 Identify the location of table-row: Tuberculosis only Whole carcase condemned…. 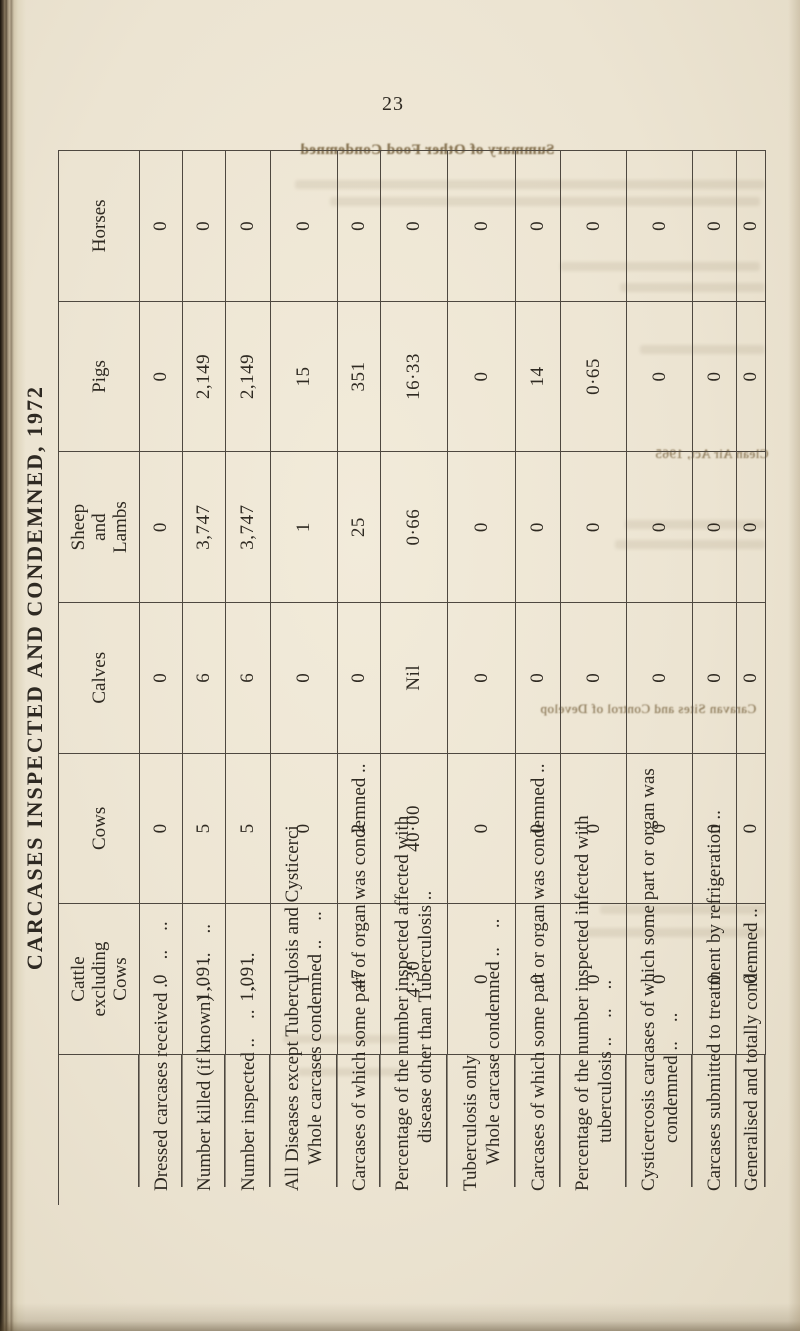
(481, 677).